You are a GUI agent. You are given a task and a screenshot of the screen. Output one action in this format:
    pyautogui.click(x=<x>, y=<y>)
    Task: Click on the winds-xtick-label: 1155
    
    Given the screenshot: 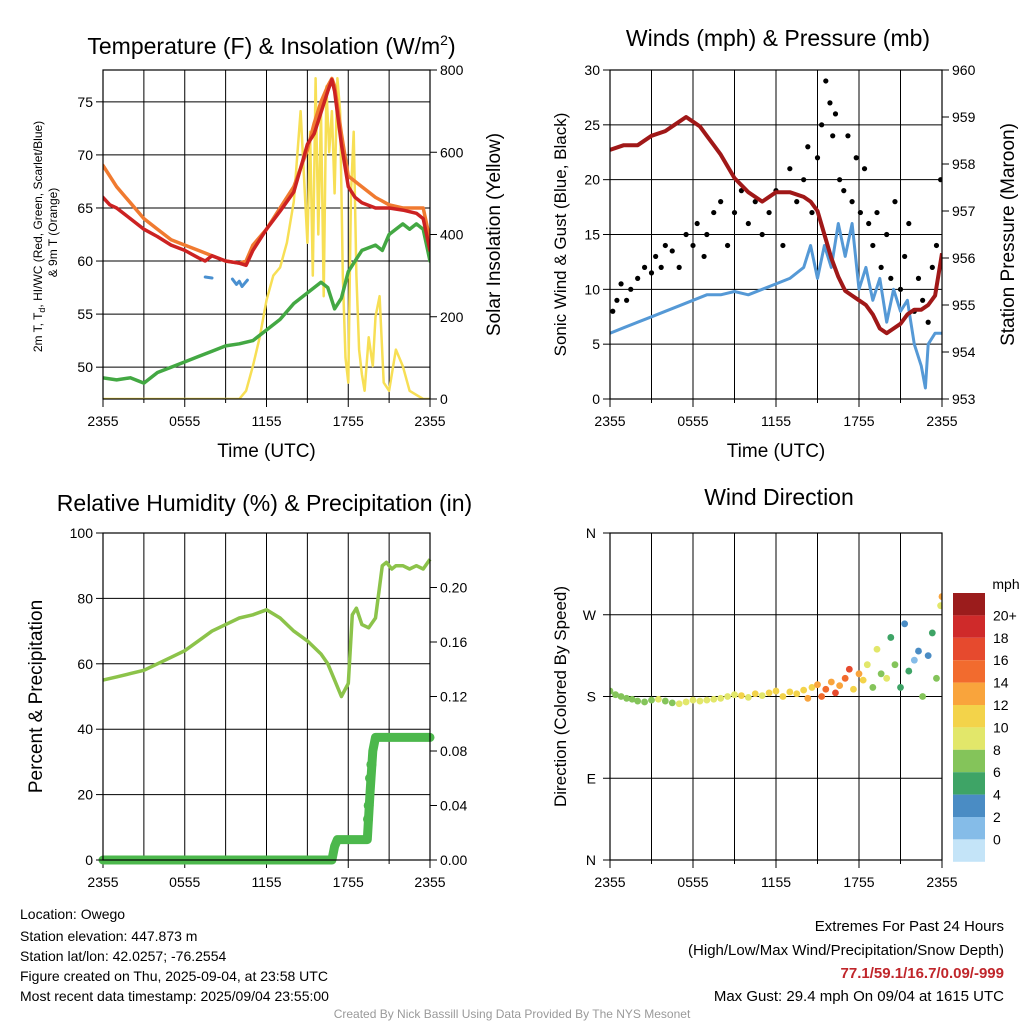 What is the action you would take?
    pyautogui.click(x=776, y=421)
    